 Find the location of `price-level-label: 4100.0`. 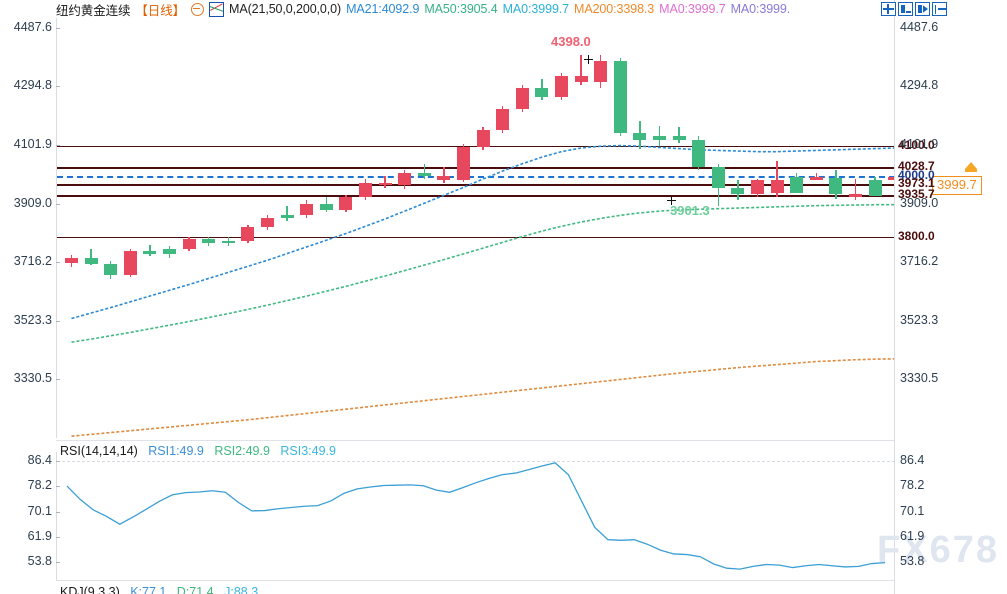

price-level-label: 4100.0 is located at coordinates (916, 144).